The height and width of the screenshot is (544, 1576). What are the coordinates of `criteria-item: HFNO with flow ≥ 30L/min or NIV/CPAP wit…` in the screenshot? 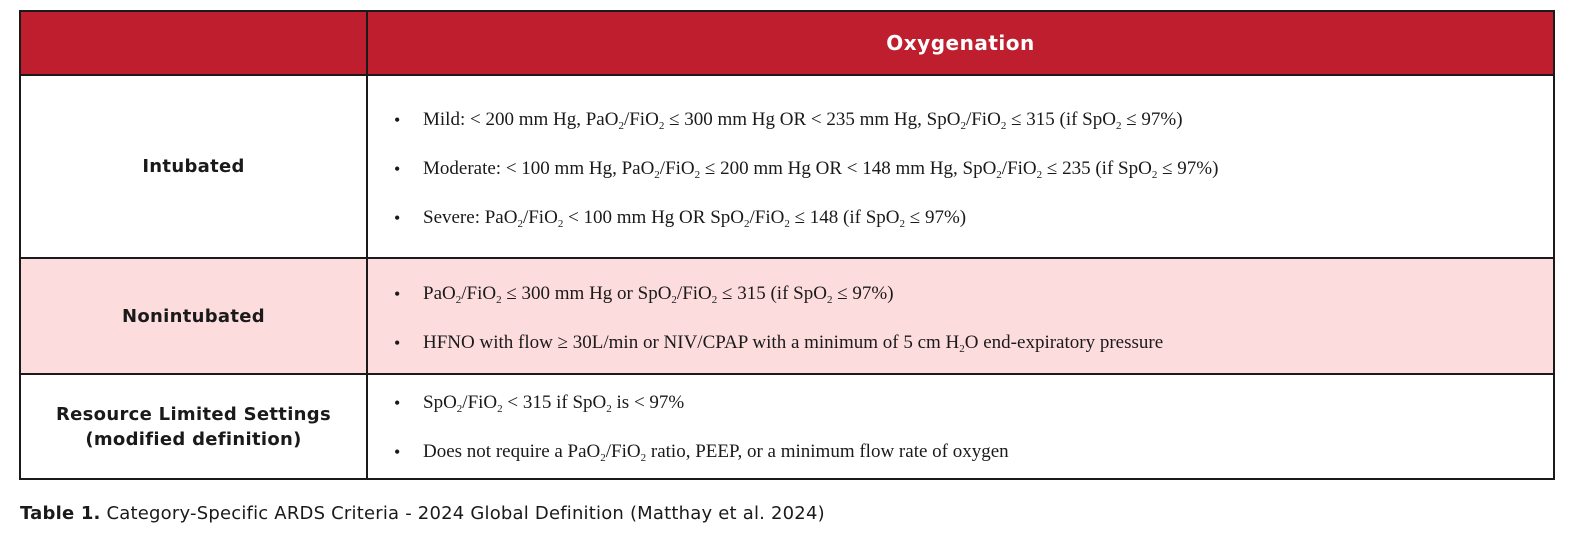 It's located at (960, 356).